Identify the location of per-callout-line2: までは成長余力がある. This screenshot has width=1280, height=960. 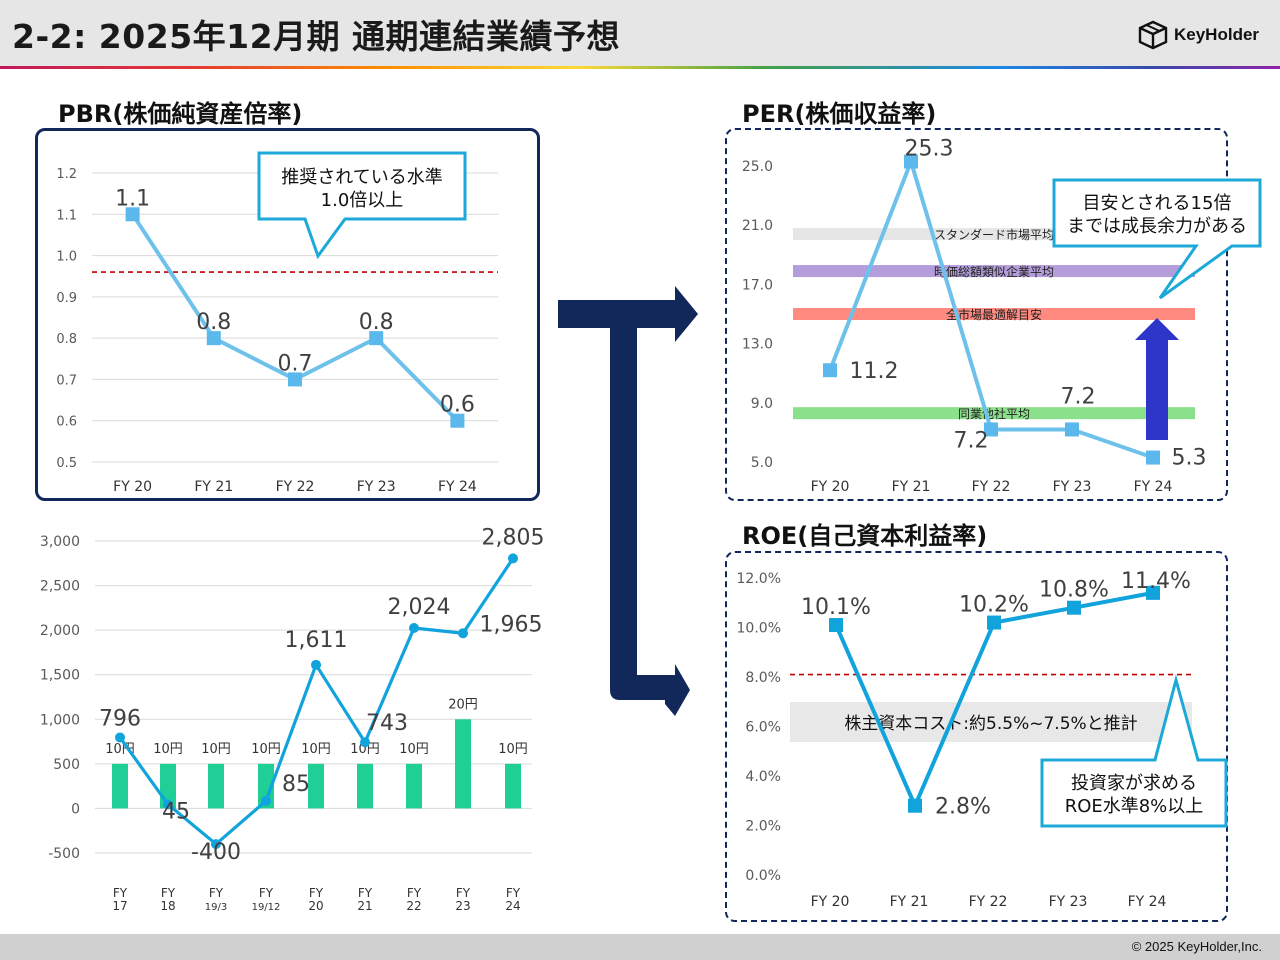
(1157, 226).